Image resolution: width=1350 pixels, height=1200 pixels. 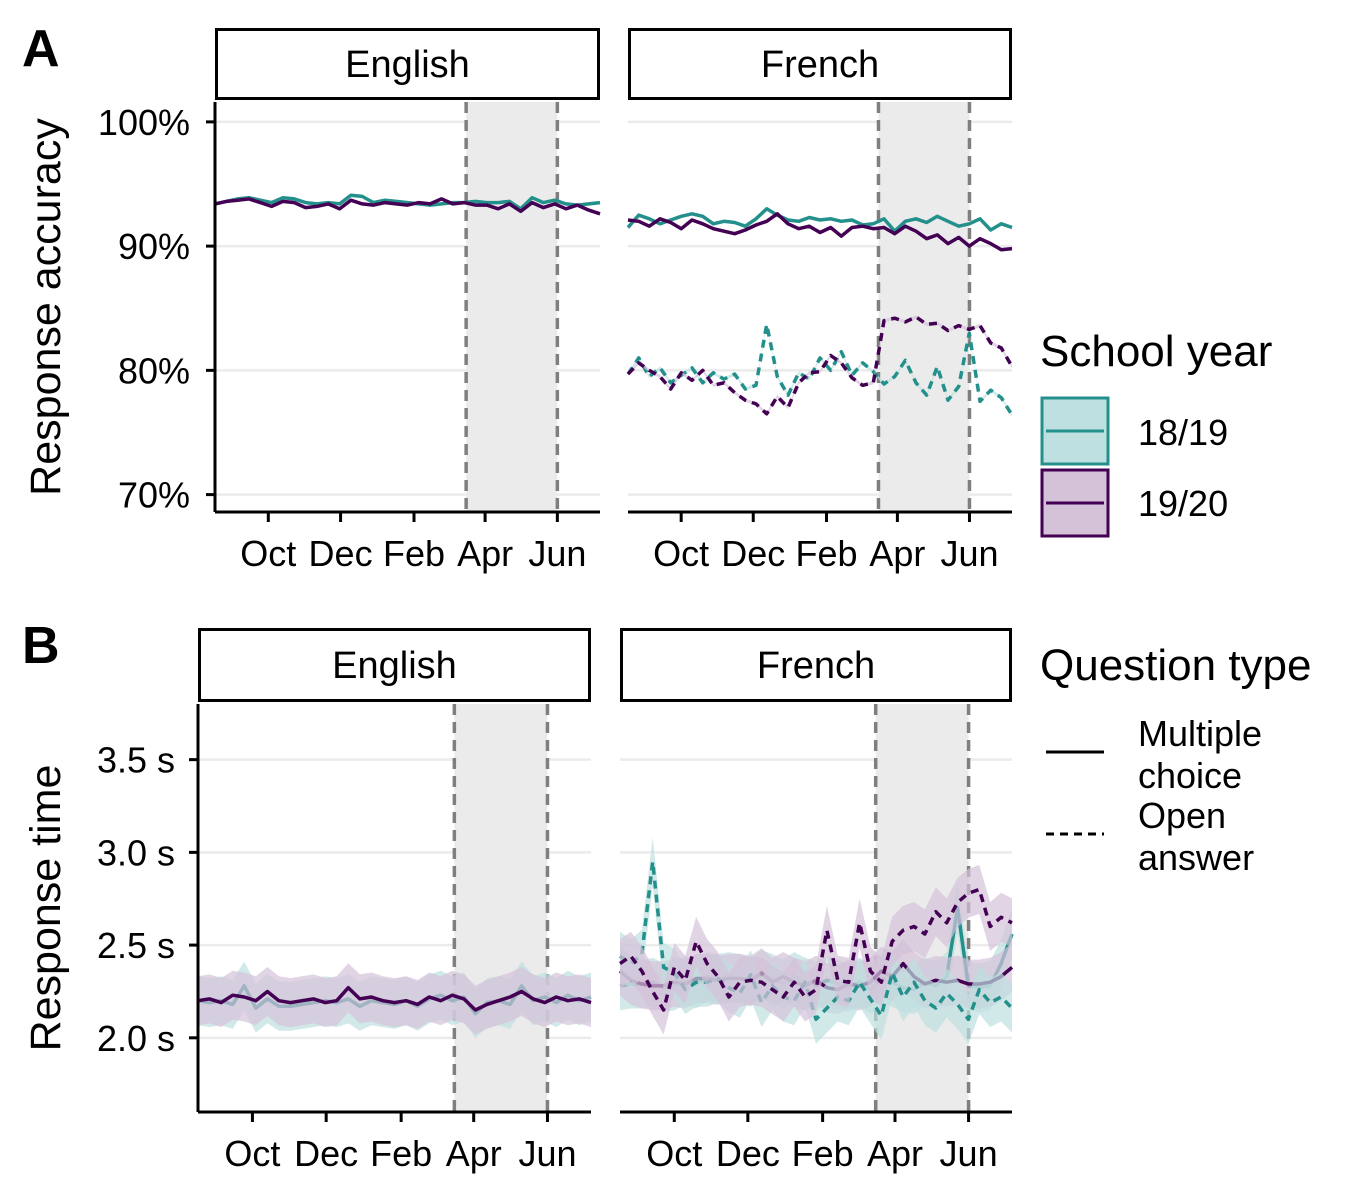 What do you see at coordinates (41, 646) in the screenshot?
I see `panel-letter-b: B` at bounding box center [41, 646].